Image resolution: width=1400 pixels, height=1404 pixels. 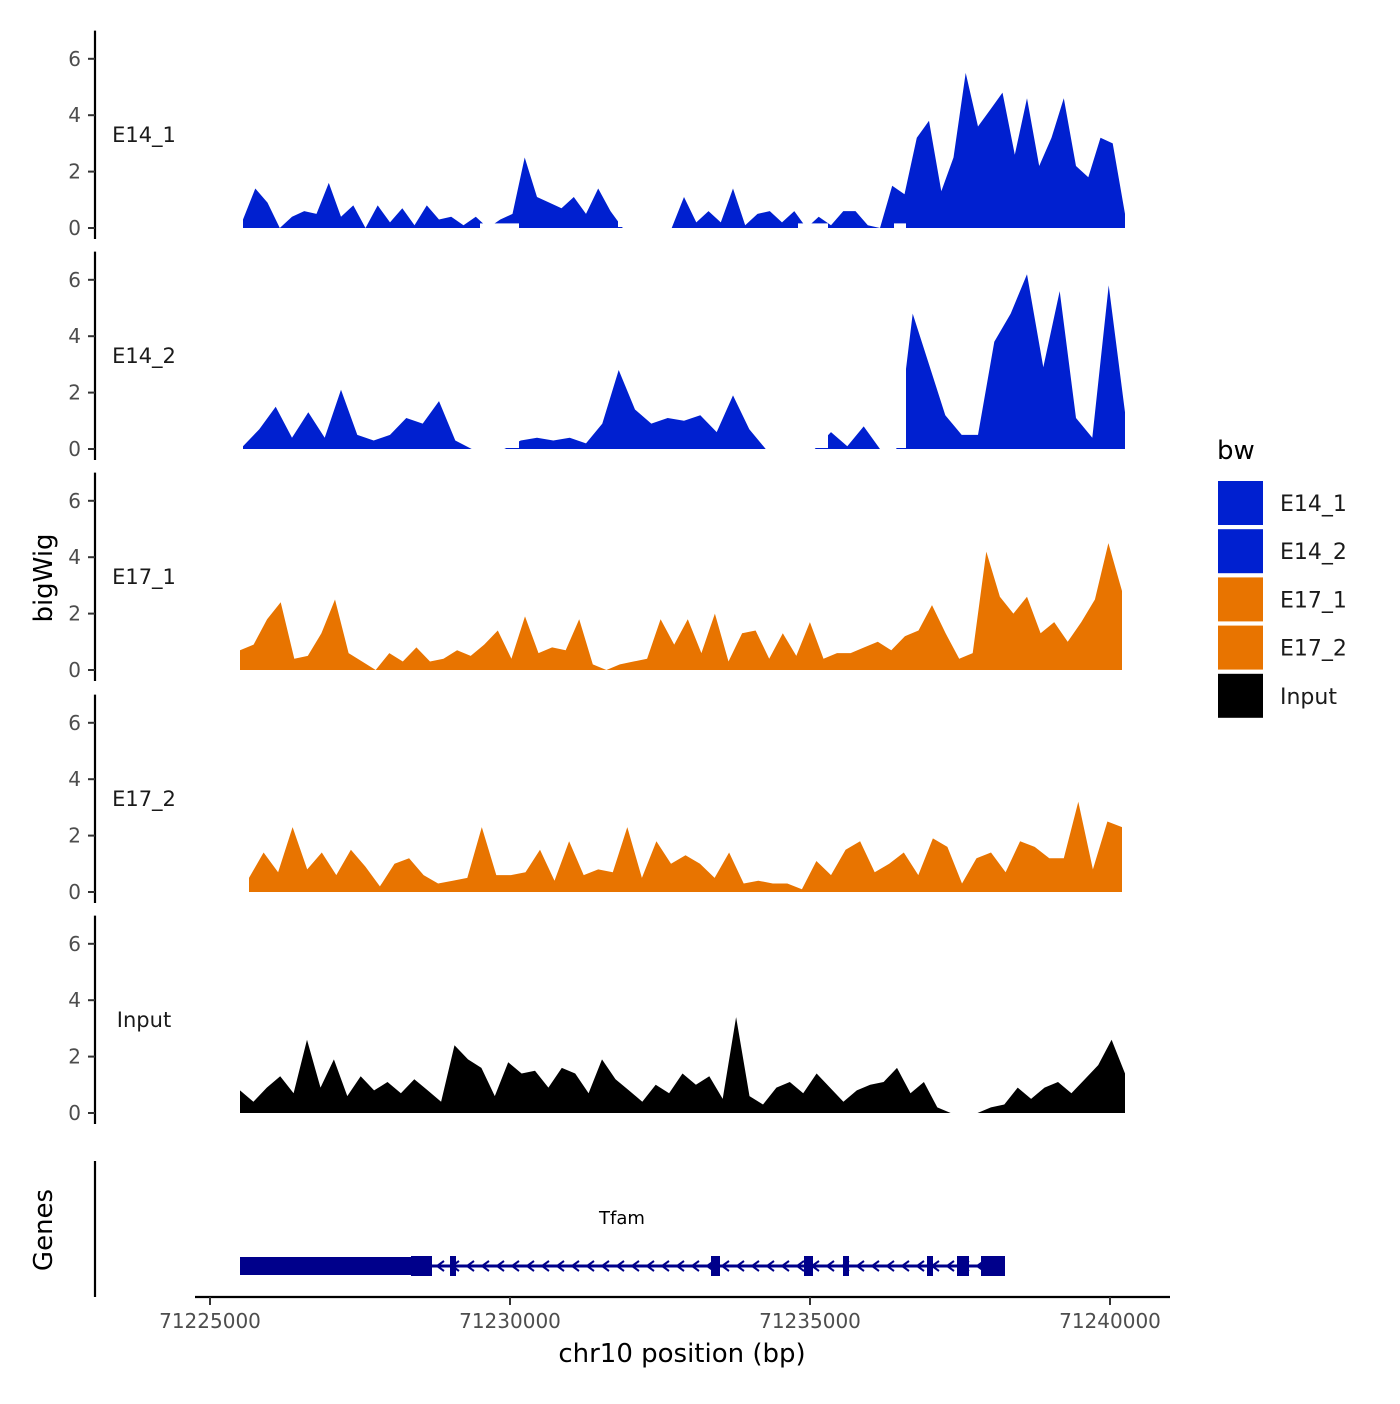 What do you see at coordinates (330, 1266) in the screenshot?
I see `gene-utr-block` at bounding box center [330, 1266].